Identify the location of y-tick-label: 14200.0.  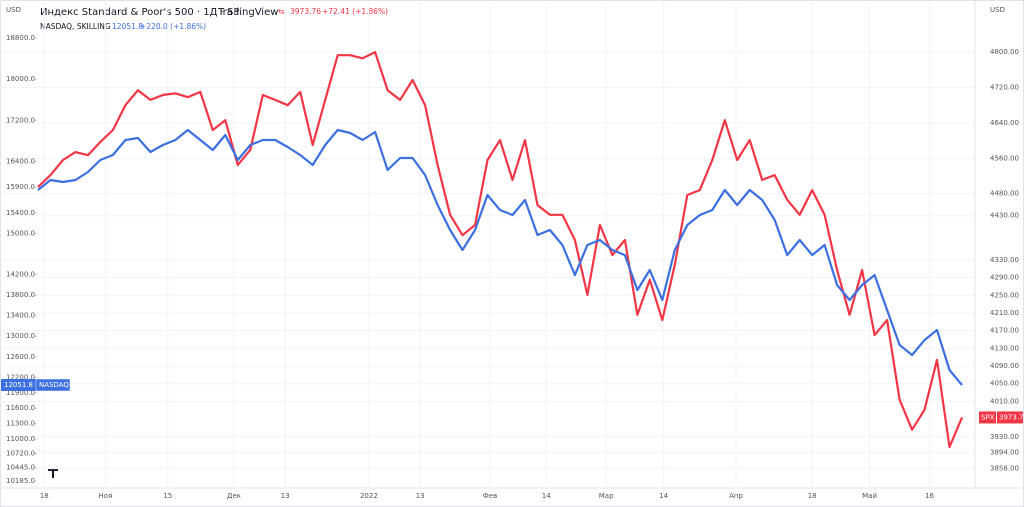
(20, 275).